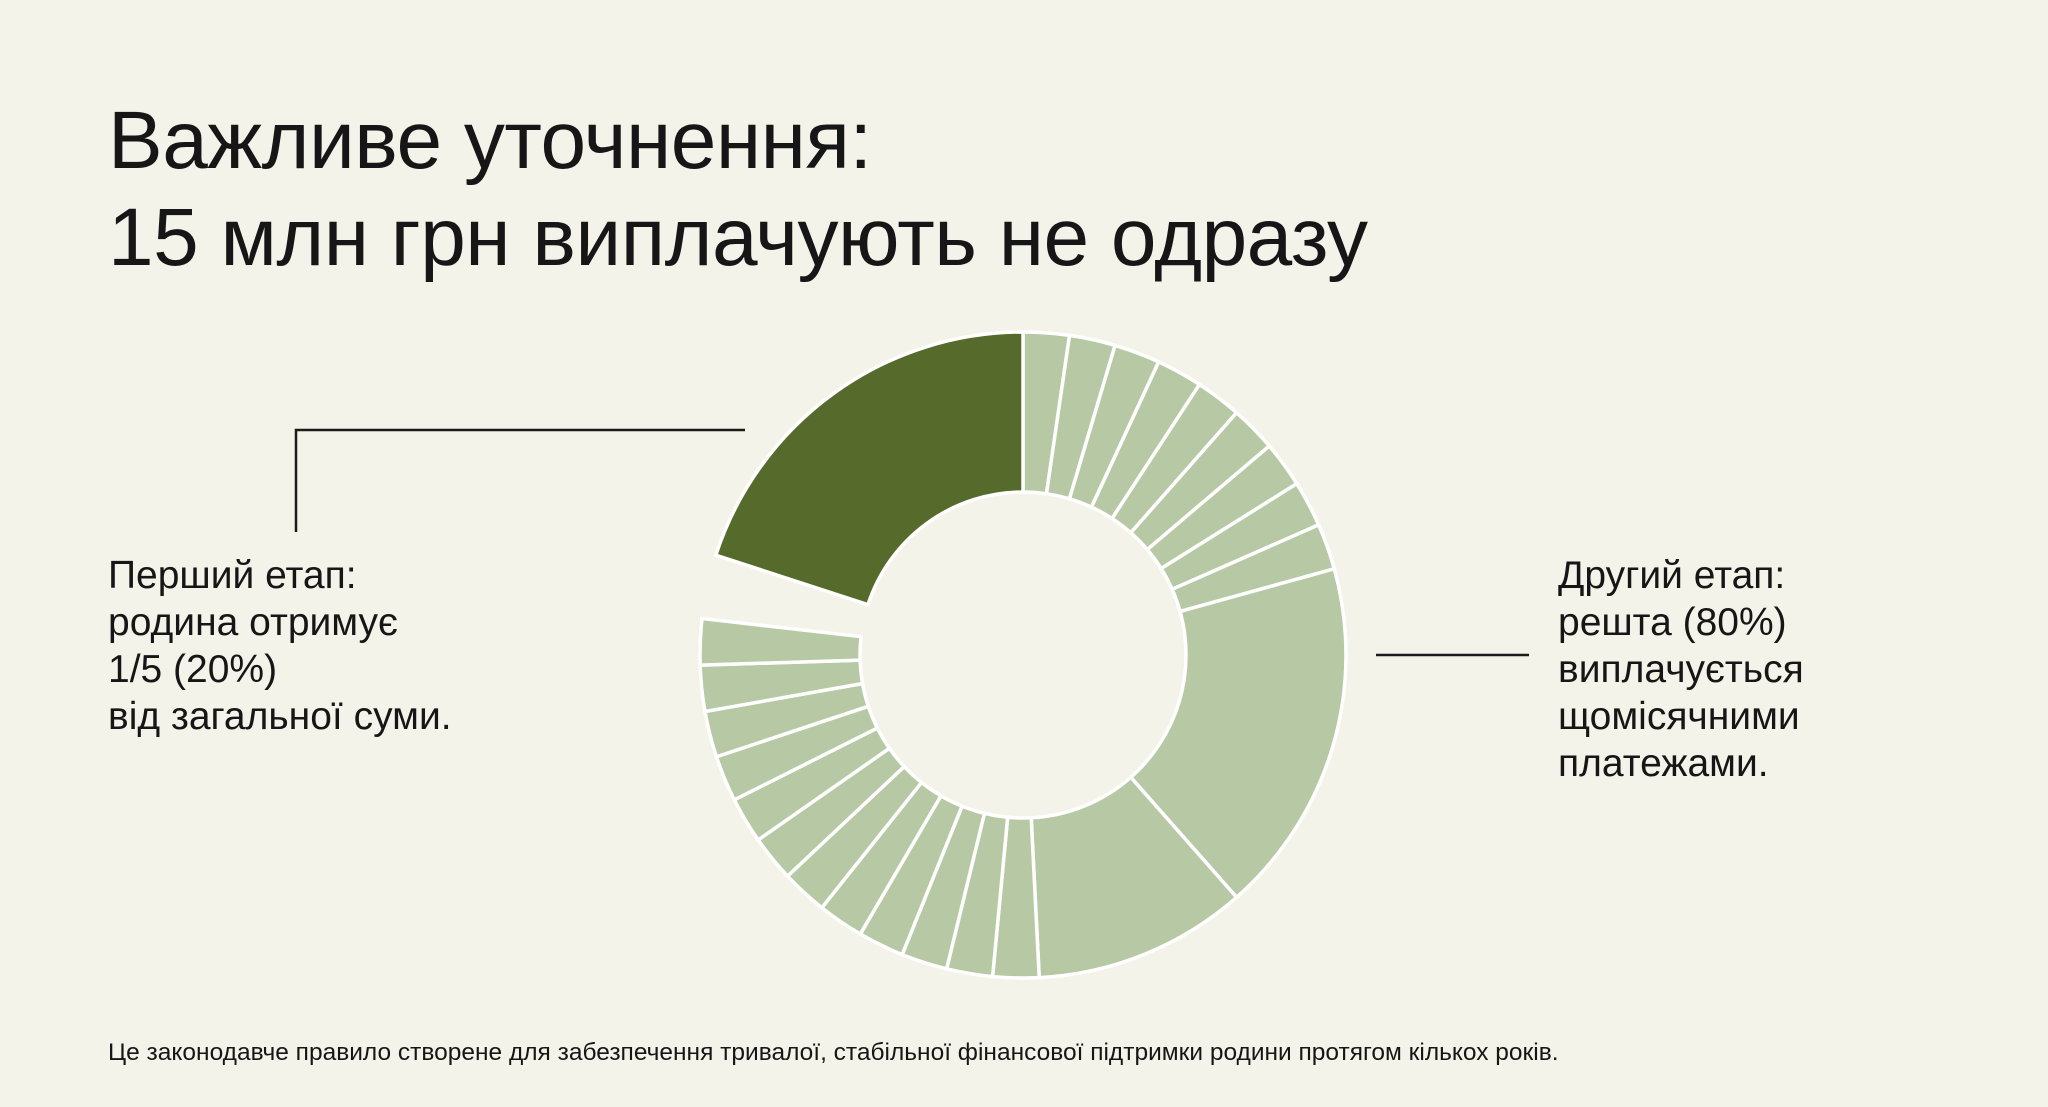 The image size is (2048, 1107). What do you see at coordinates (1672, 622) in the screenshot?
I see `second-stage-label-line-2: решта (80%)` at bounding box center [1672, 622].